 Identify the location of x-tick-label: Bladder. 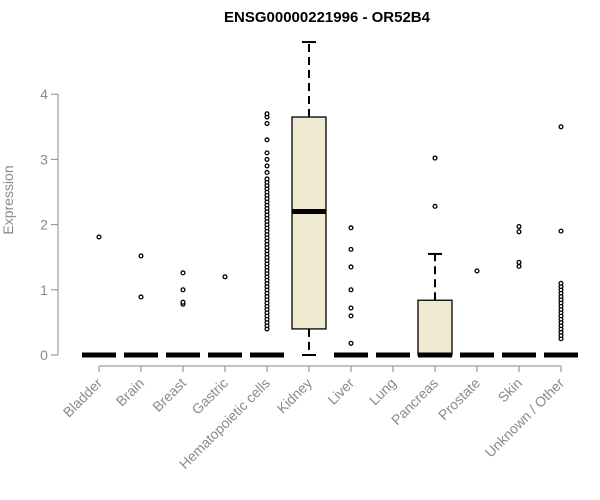
(83, 398).